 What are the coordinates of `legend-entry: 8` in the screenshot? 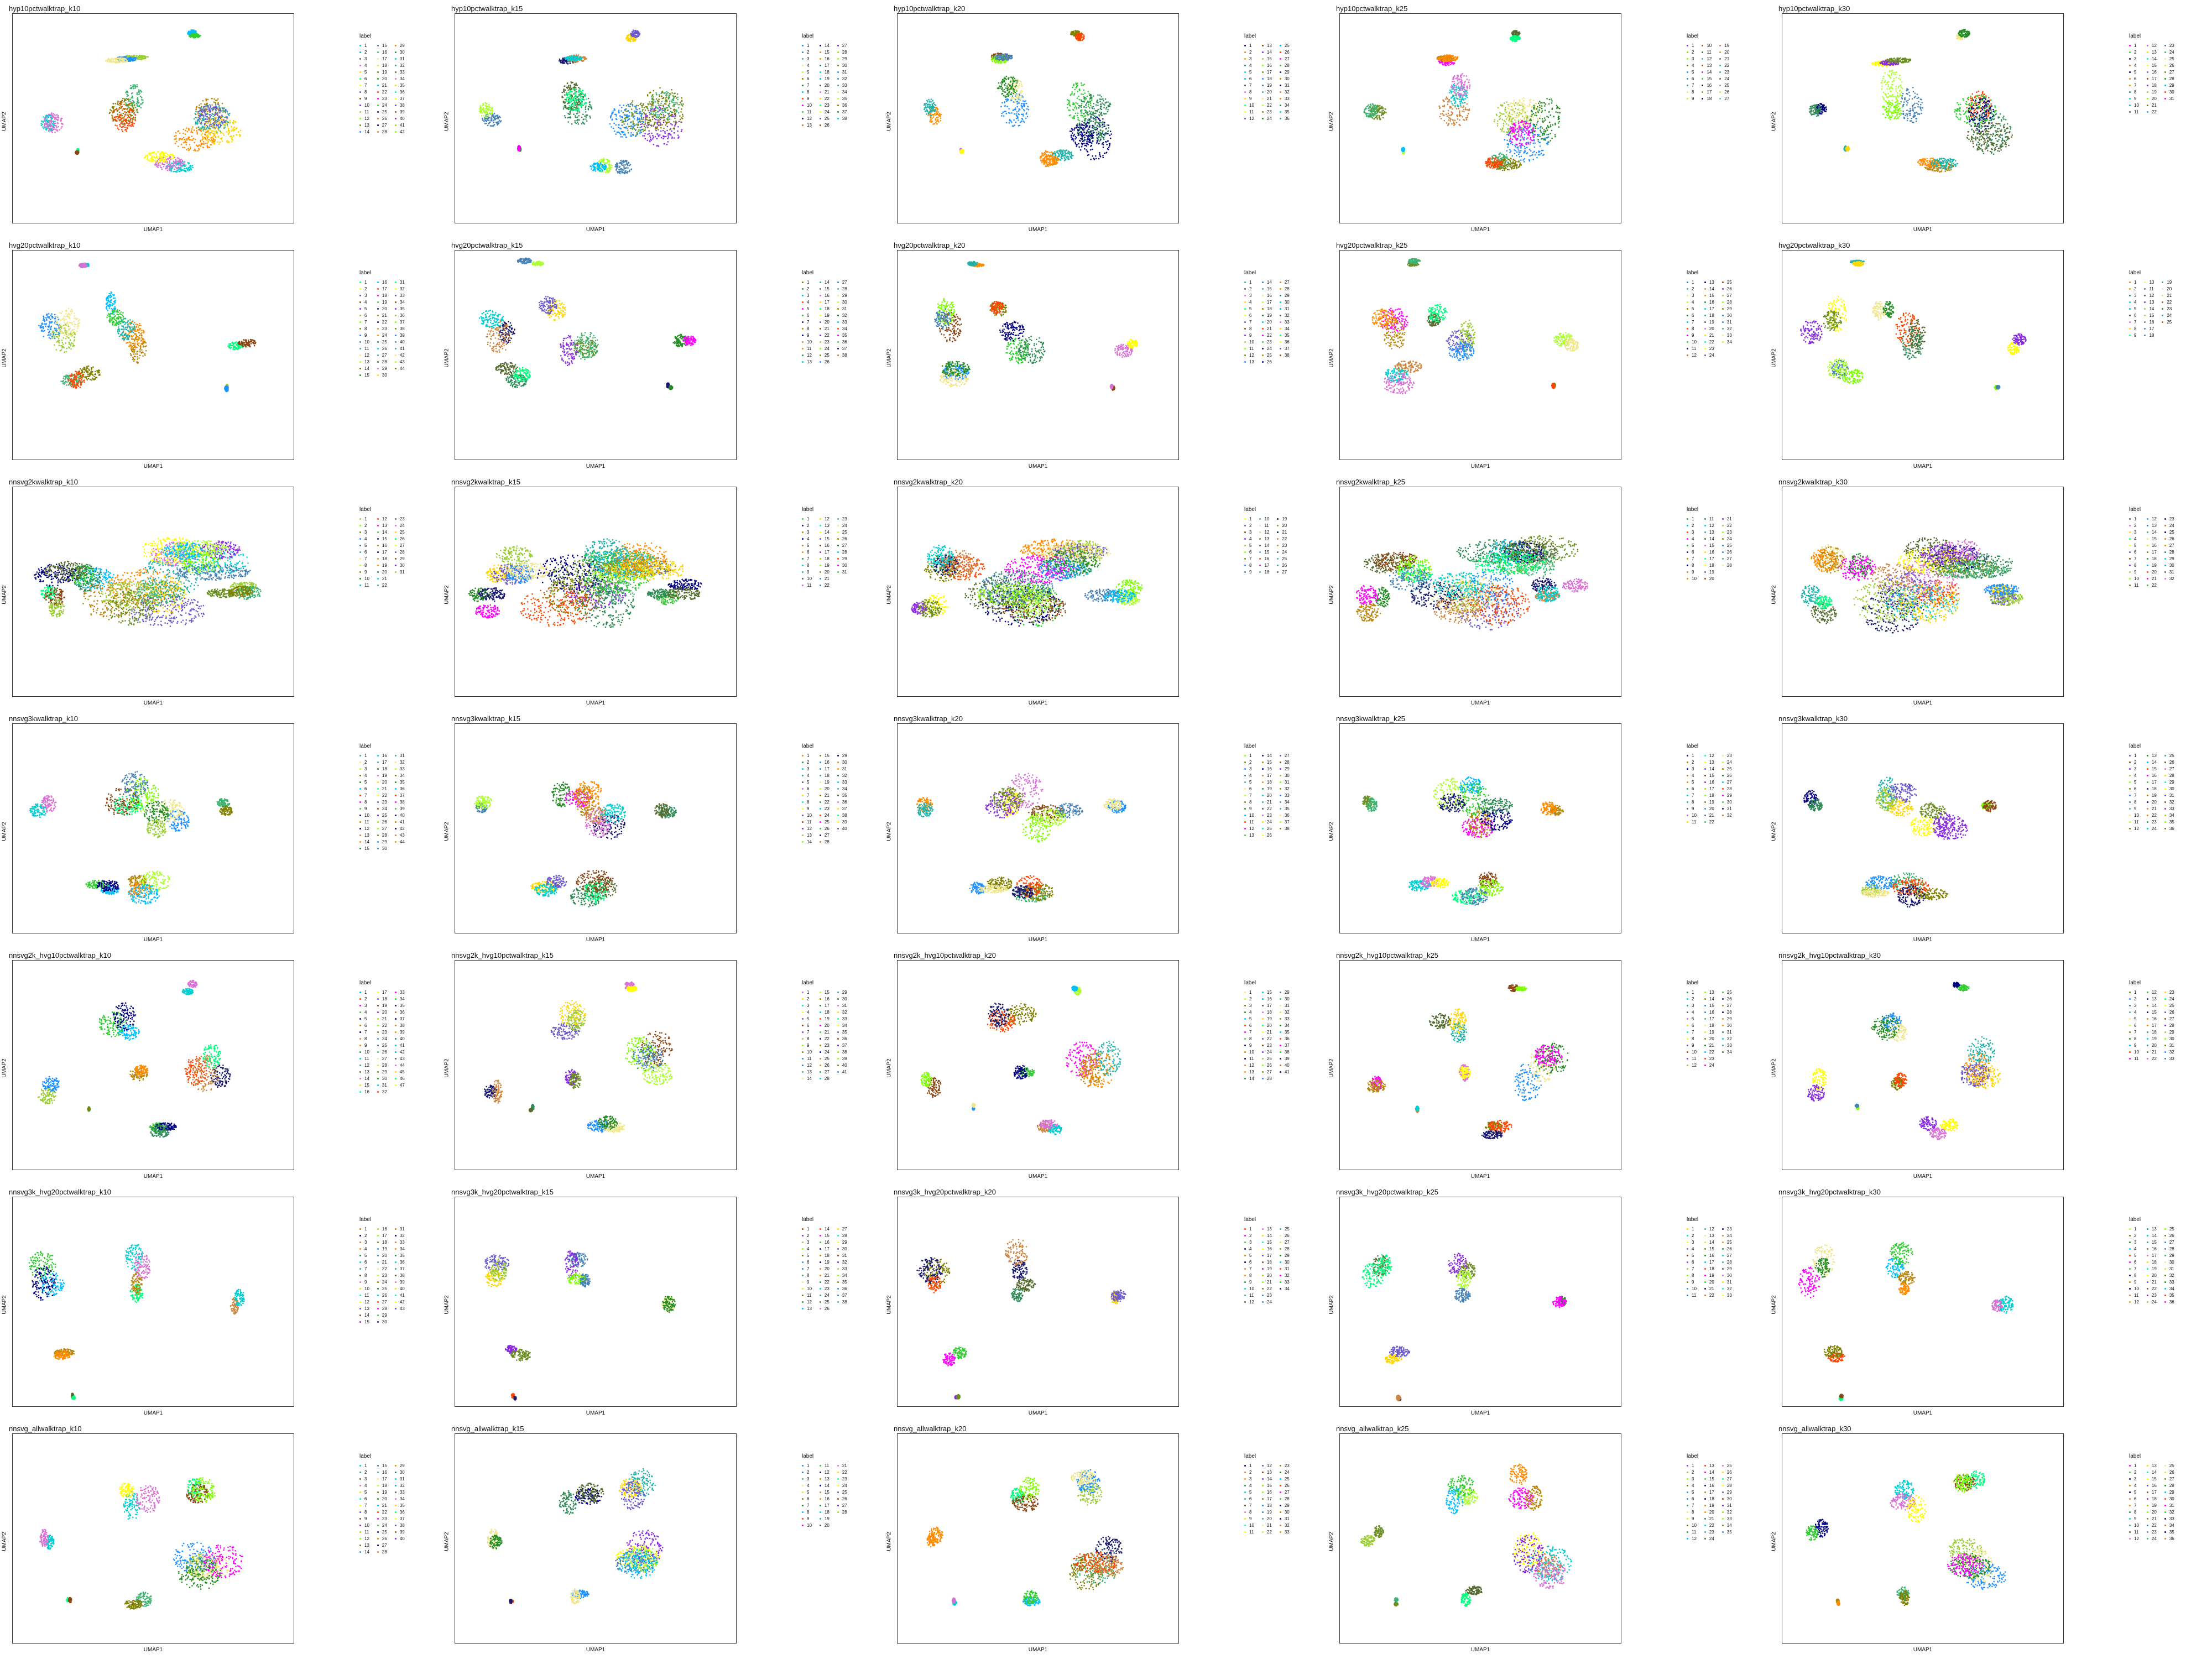 It's located at (2134, 1512).